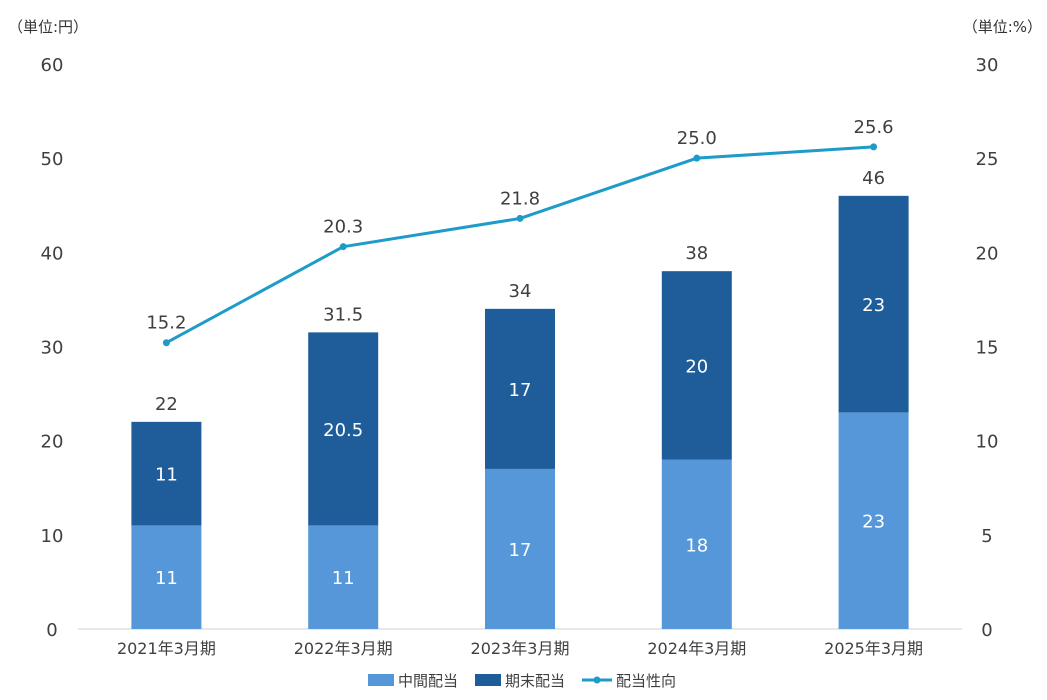 The width and height of the screenshot is (1047, 700). Describe the element at coordinates (166, 648) in the screenshot. I see `x-tick-label: 2021年3月期` at that location.